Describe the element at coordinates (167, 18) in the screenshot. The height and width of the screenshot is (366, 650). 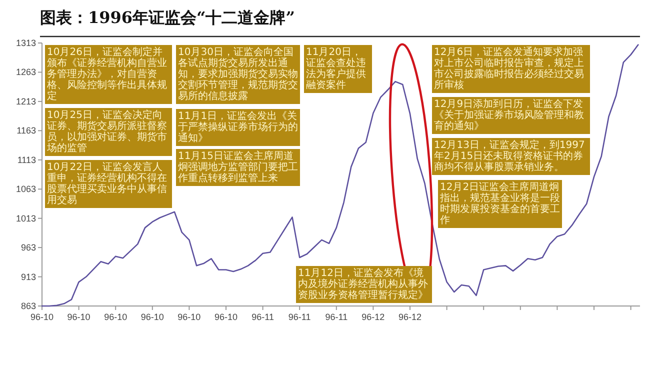
I see `chart-title: 图表：1996年证监会“十二道金牌”` at that location.